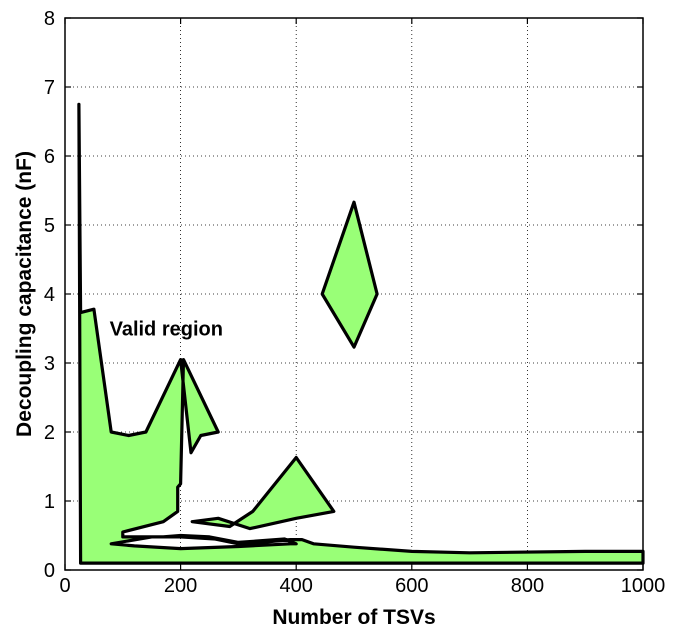 This screenshot has width=678, height=634. I want to click on x-tick-label: 0, so click(64, 586).